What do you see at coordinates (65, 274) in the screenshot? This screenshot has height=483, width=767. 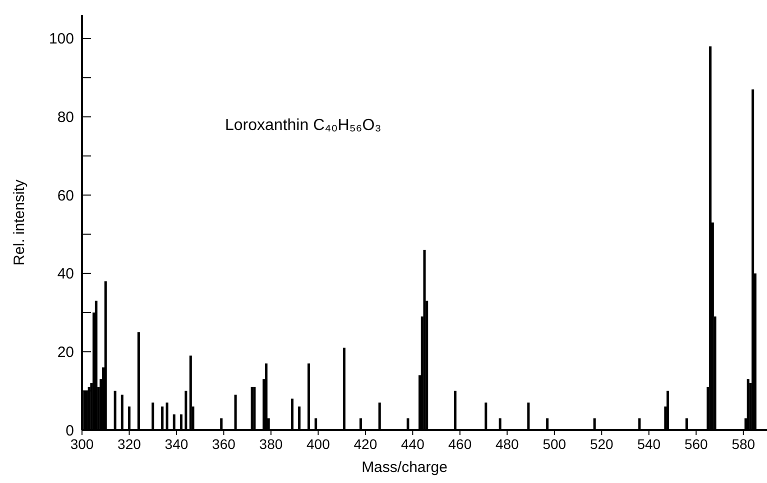 I see `y-tick-label: 40` at bounding box center [65, 274].